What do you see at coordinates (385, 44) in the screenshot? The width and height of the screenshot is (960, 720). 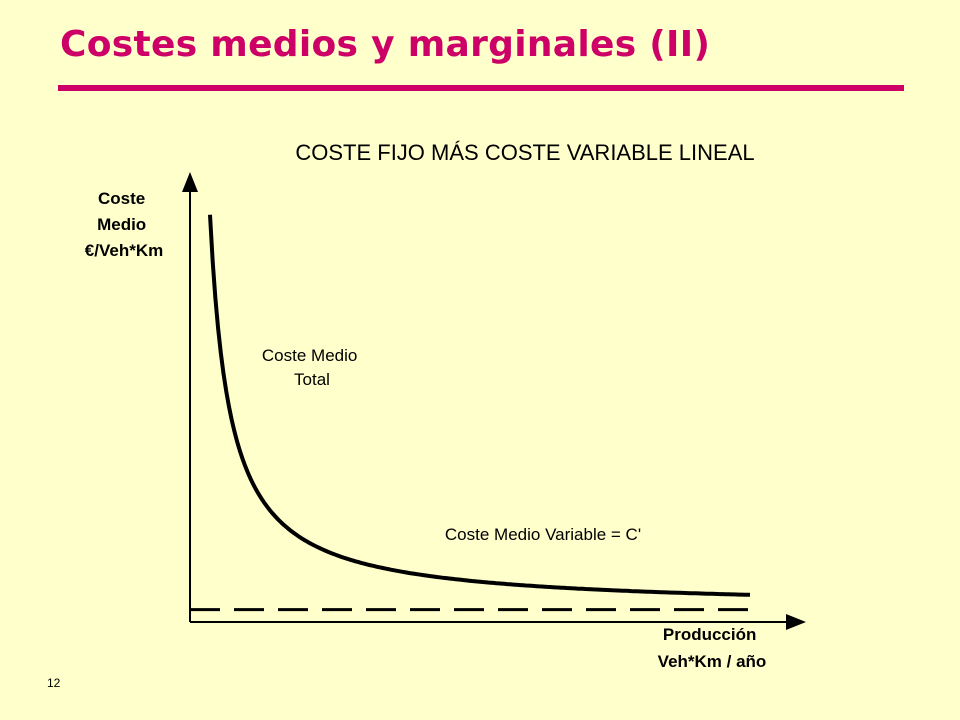 I see `slide-title: Costes medios y marginales (II)` at bounding box center [385, 44].